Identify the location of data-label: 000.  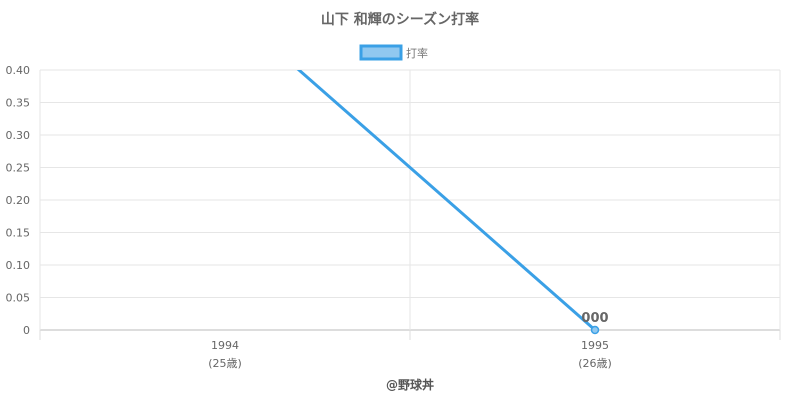
(594, 318).